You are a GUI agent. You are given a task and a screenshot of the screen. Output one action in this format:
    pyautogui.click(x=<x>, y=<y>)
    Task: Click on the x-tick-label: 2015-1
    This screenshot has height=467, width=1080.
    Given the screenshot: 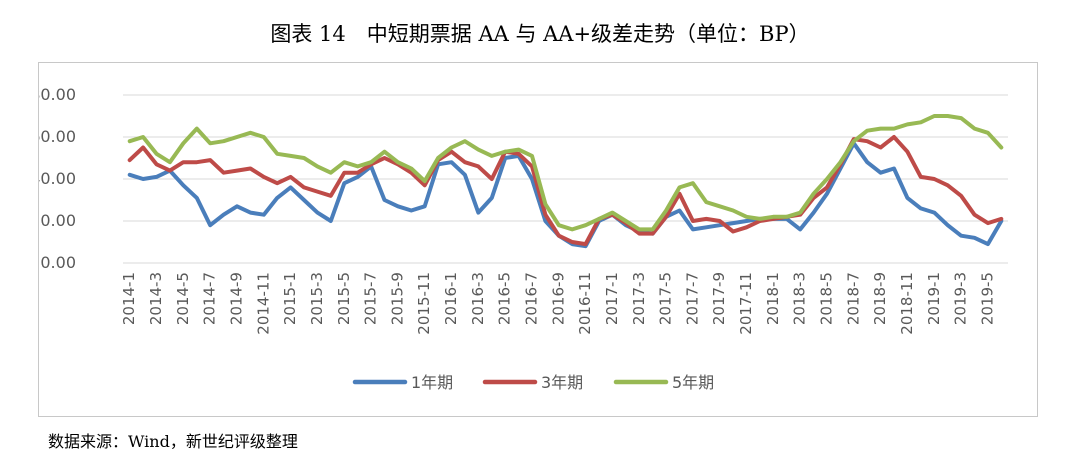 What is the action you would take?
    pyautogui.click(x=290, y=298)
    